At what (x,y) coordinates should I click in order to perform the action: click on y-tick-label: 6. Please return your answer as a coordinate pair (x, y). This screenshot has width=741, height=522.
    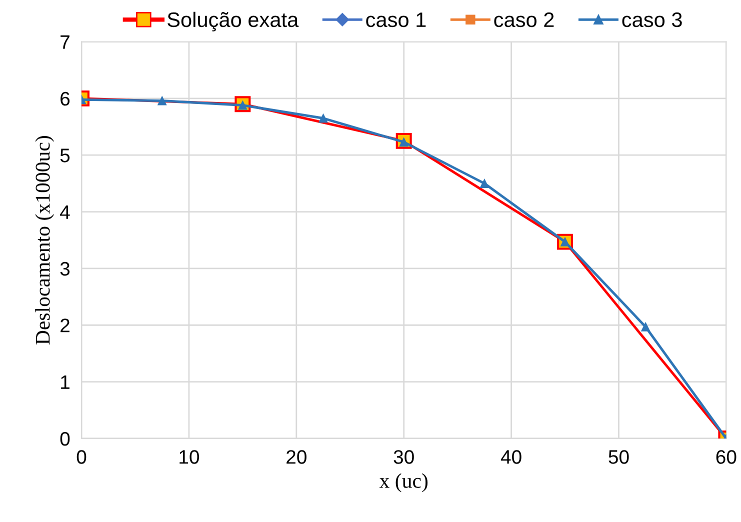
    Looking at the image, I should click on (65, 99).